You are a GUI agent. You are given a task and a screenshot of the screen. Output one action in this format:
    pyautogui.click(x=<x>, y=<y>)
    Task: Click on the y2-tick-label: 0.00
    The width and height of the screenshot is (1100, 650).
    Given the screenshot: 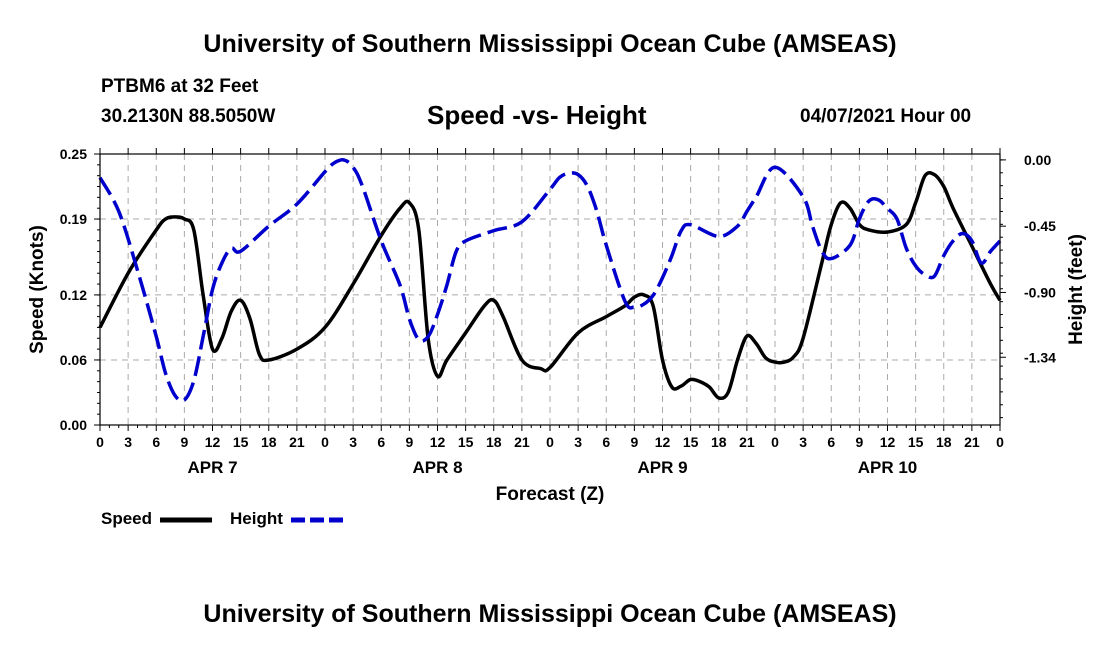 What is the action you would take?
    pyautogui.click(x=1037, y=160)
    